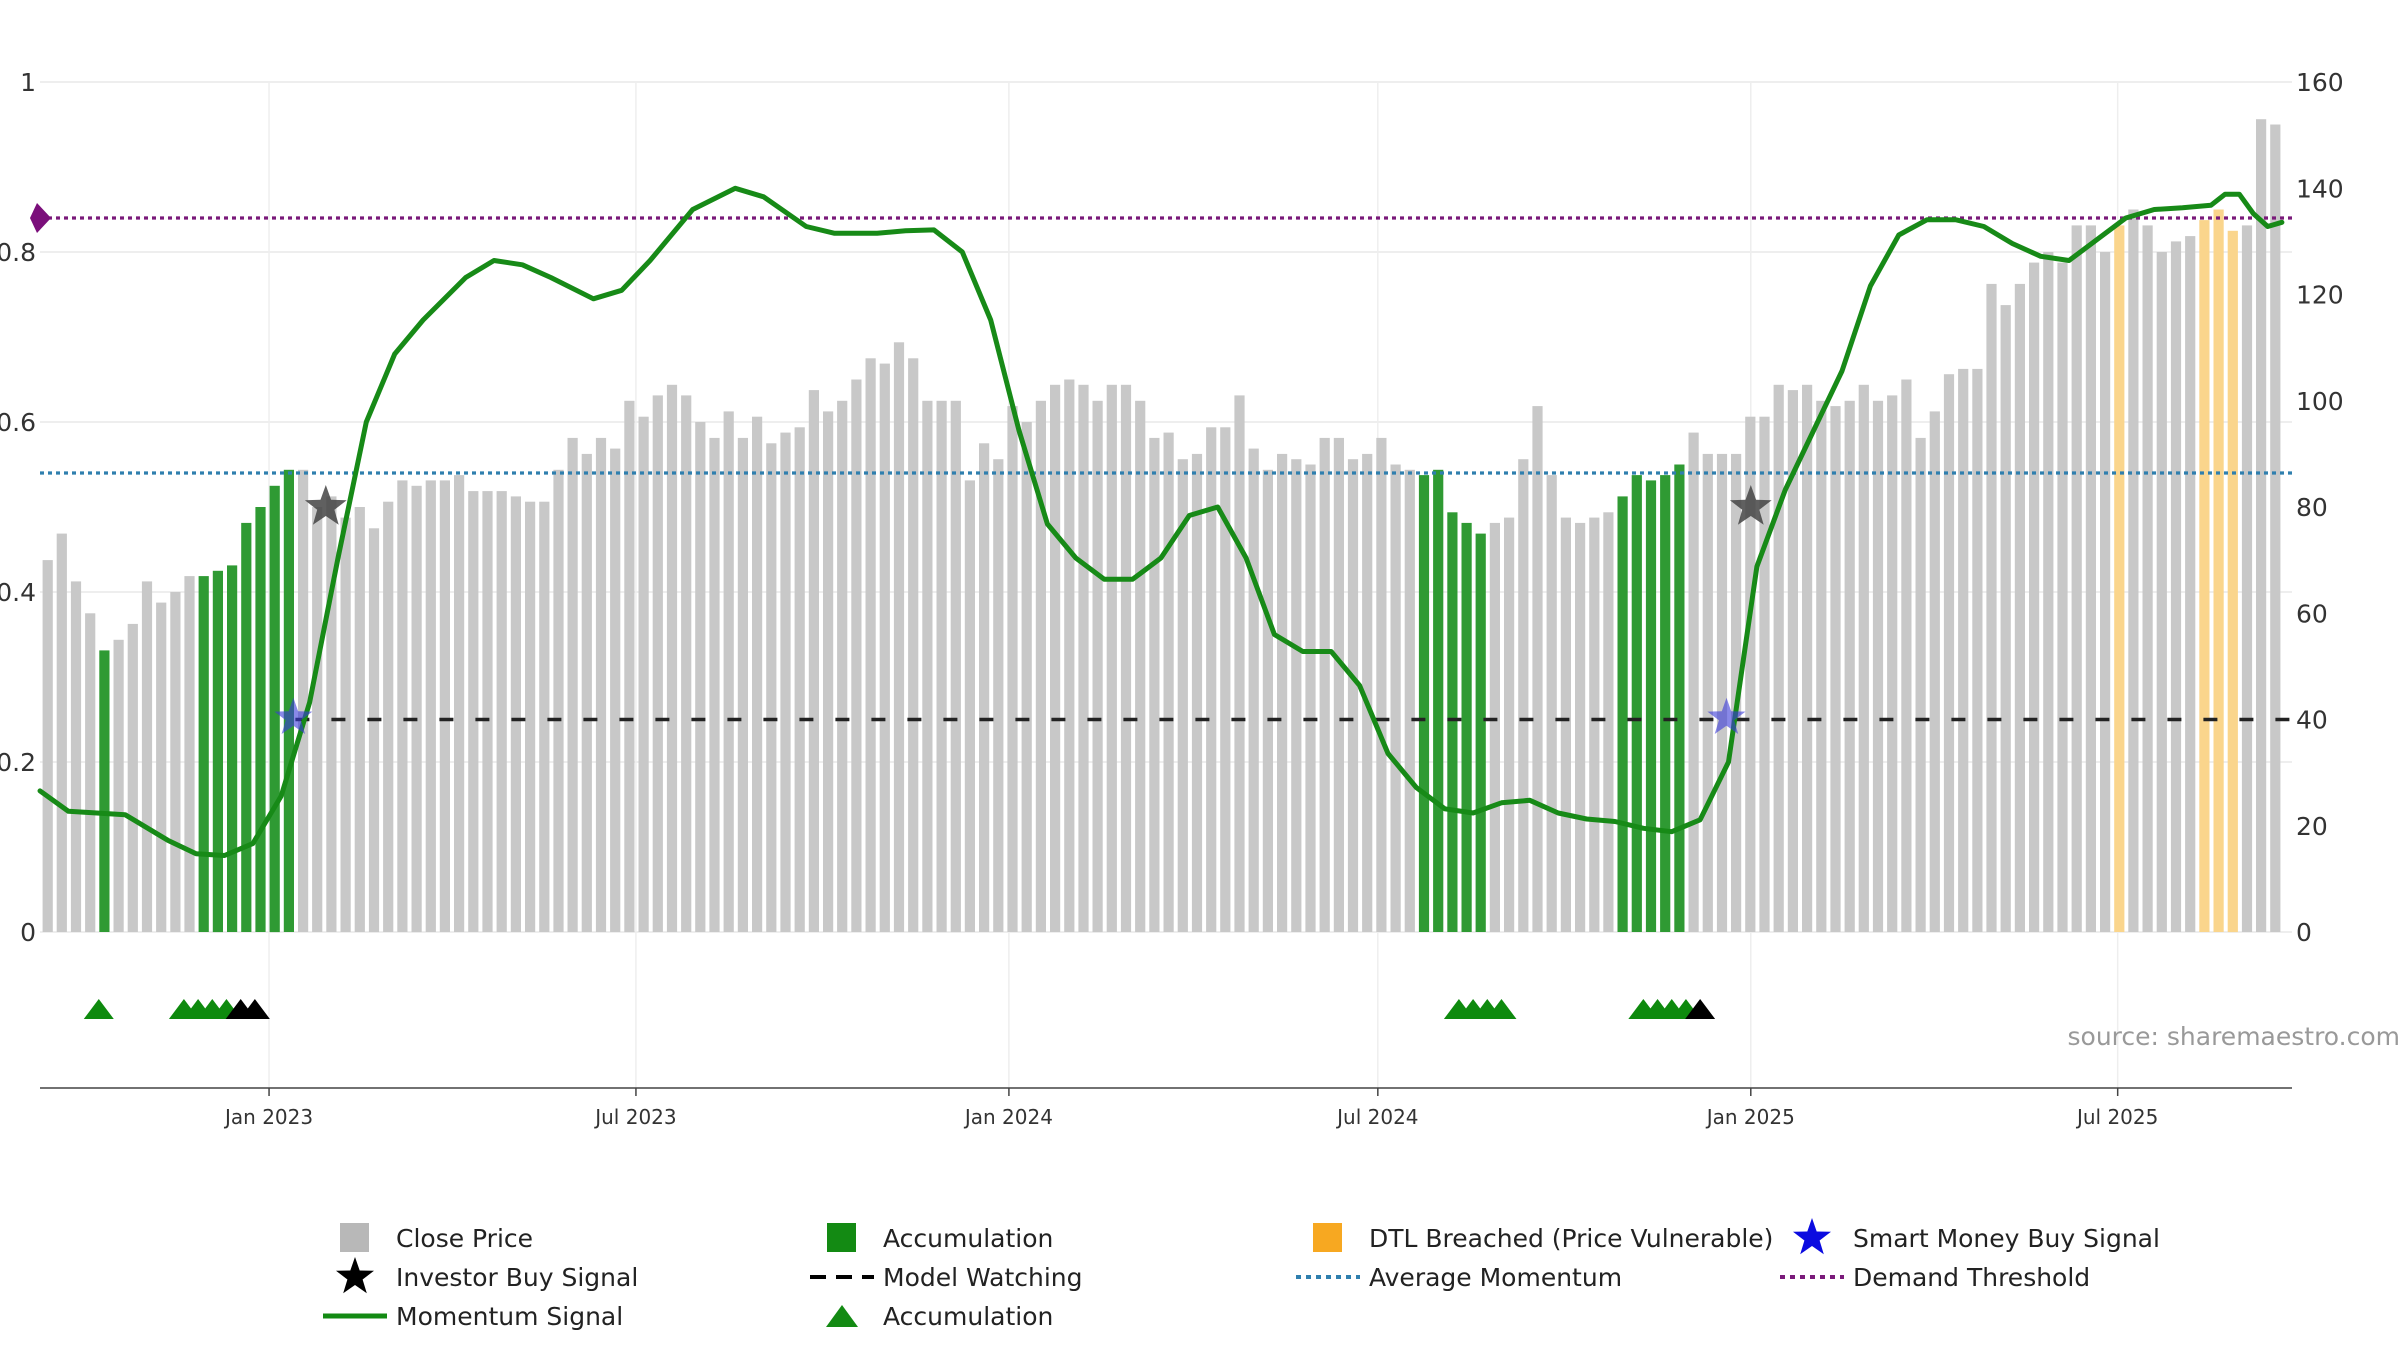 Image resolution: width=2400 pixels, height=1350 pixels. What do you see at coordinates (2320, 82) in the screenshot?
I see `right-tick-label: 160` at bounding box center [2320, 82].